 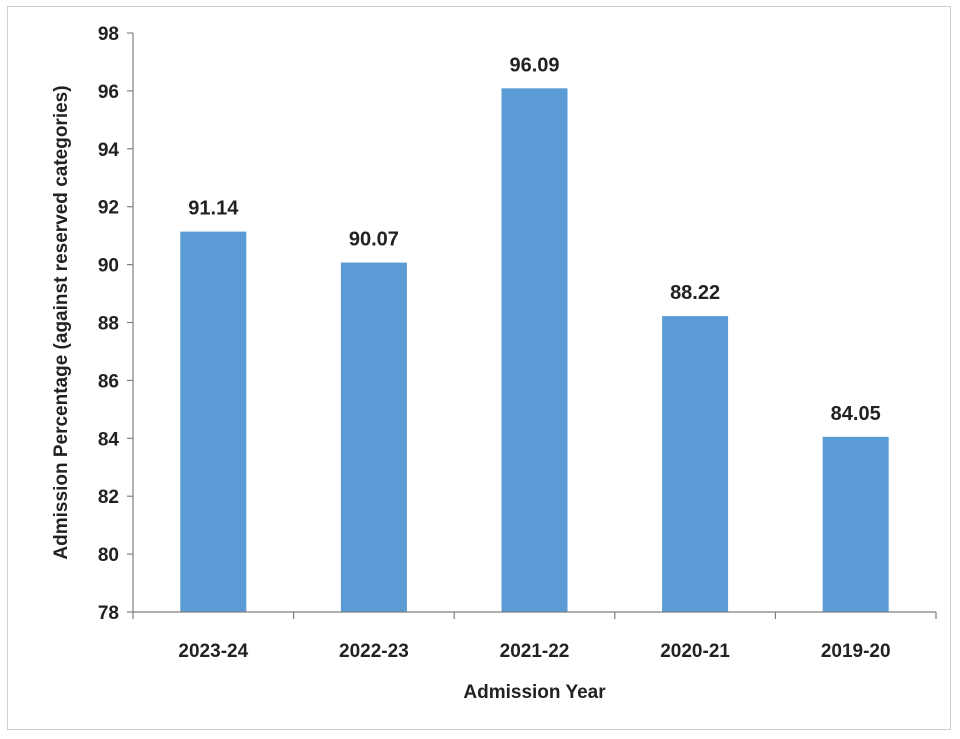 I want to click on y-tick-label: 86, so click(x=108, y=381).